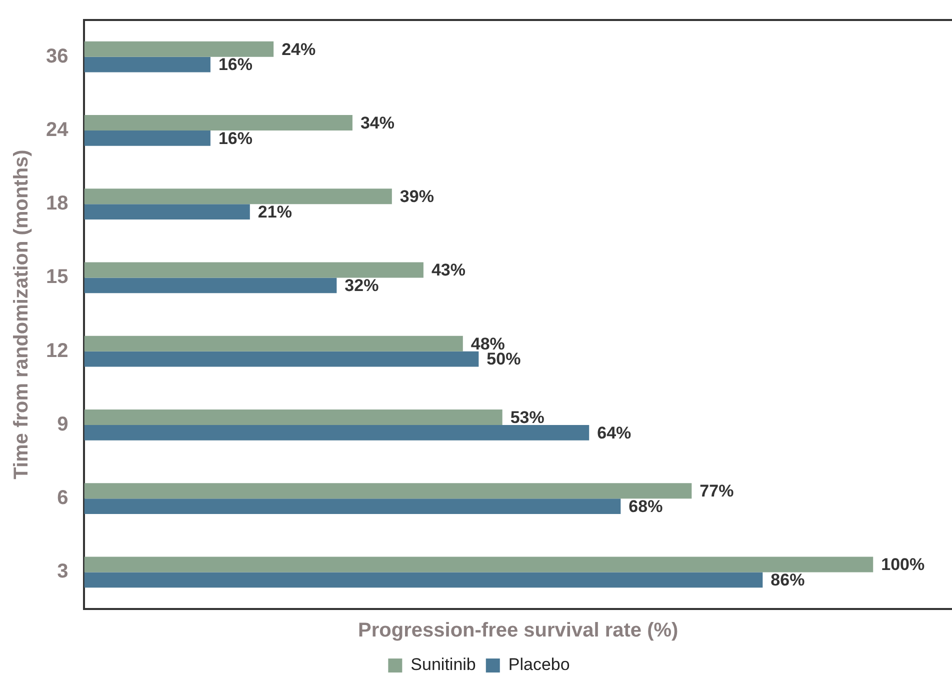 The height and width of the screenshot is (684, 952). What do you see at coordinates (62, 424) in the screenshot?
I see `y-tick-label: 9` at bounding box center [62, 424].